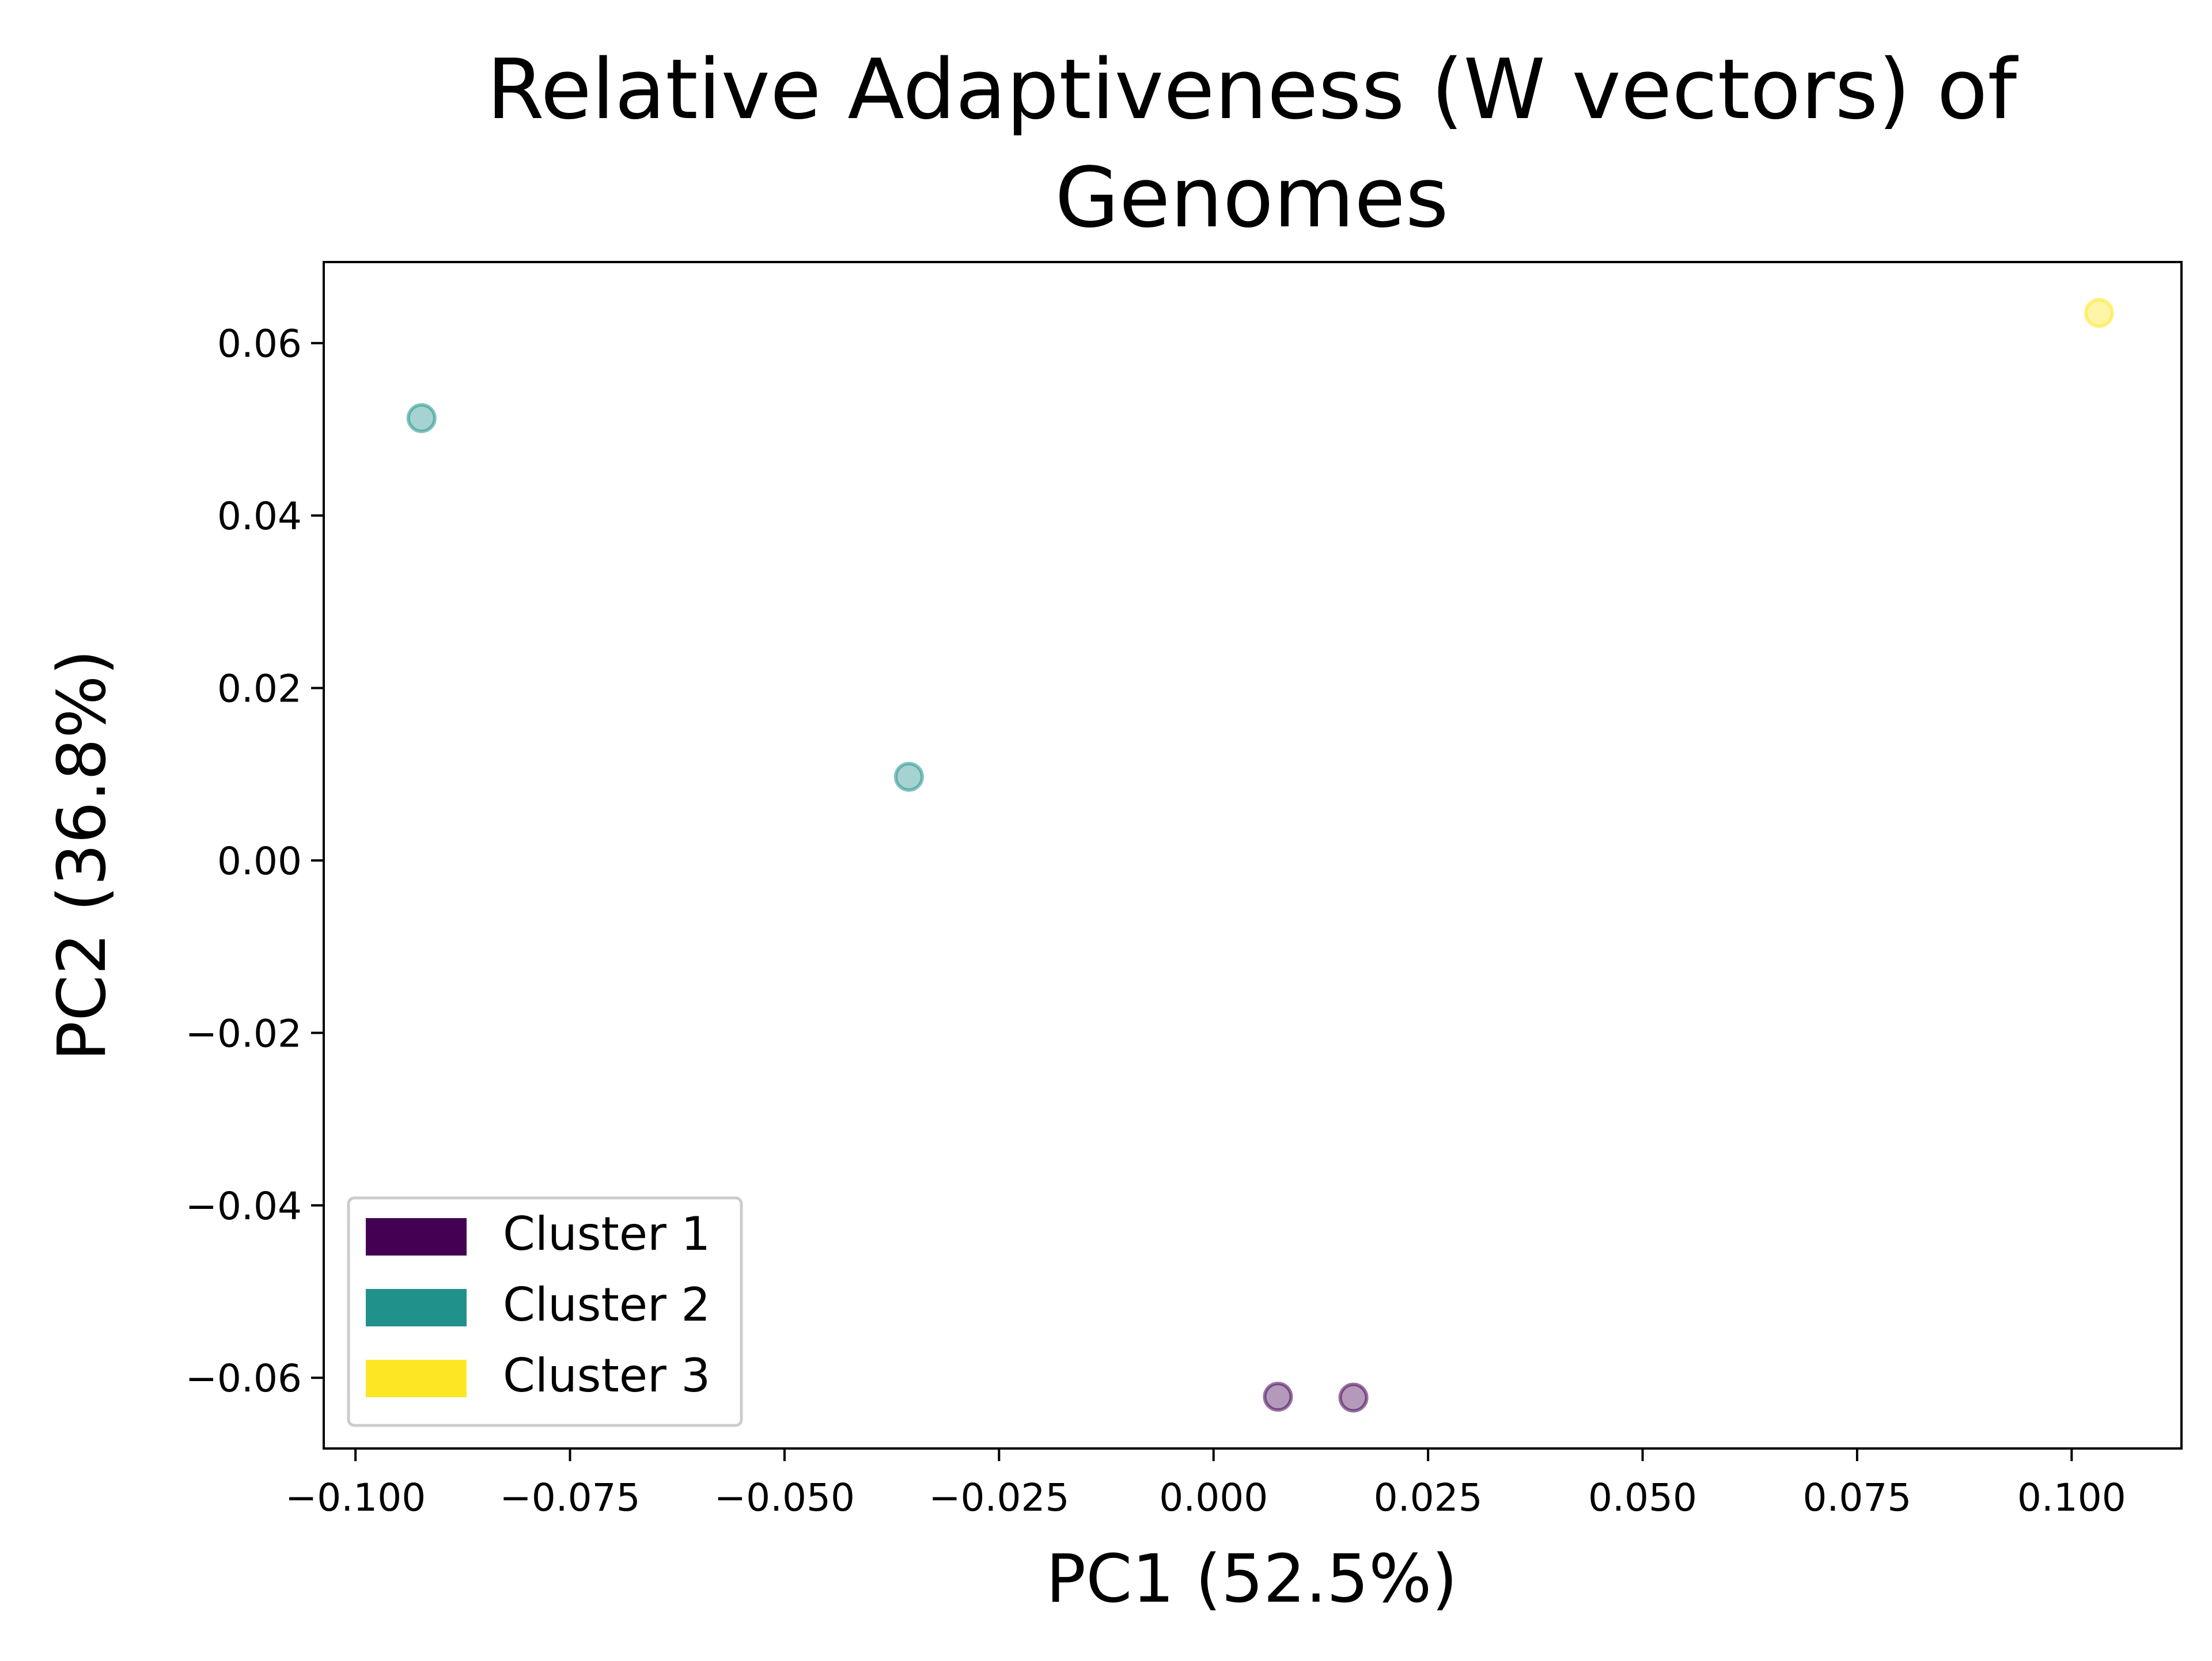 The image size is (2212, 1661). What do you see at coordinates (999, 1498) in the screenshot?
I see `x-tick-label: −0.025` at bounding box center [999, 1498].